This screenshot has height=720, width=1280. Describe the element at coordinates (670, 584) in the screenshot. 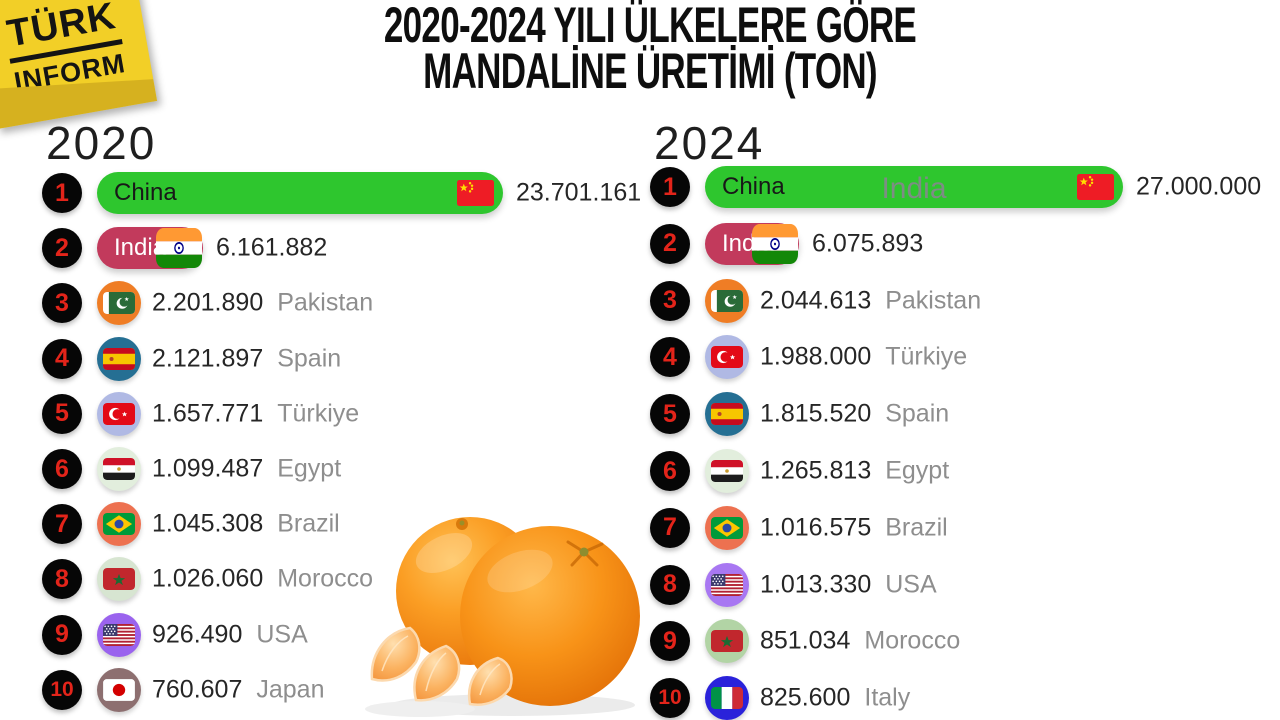

I see `rank-badge: 8` at that location.